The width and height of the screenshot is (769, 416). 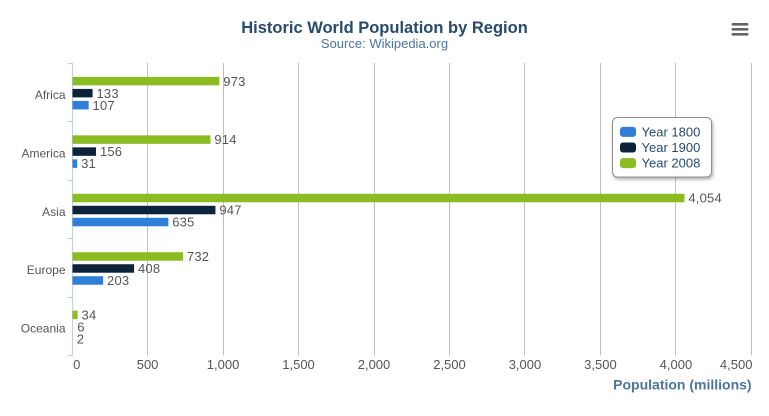 I want to click on svg-text: 408, so click(x=149, y=268).